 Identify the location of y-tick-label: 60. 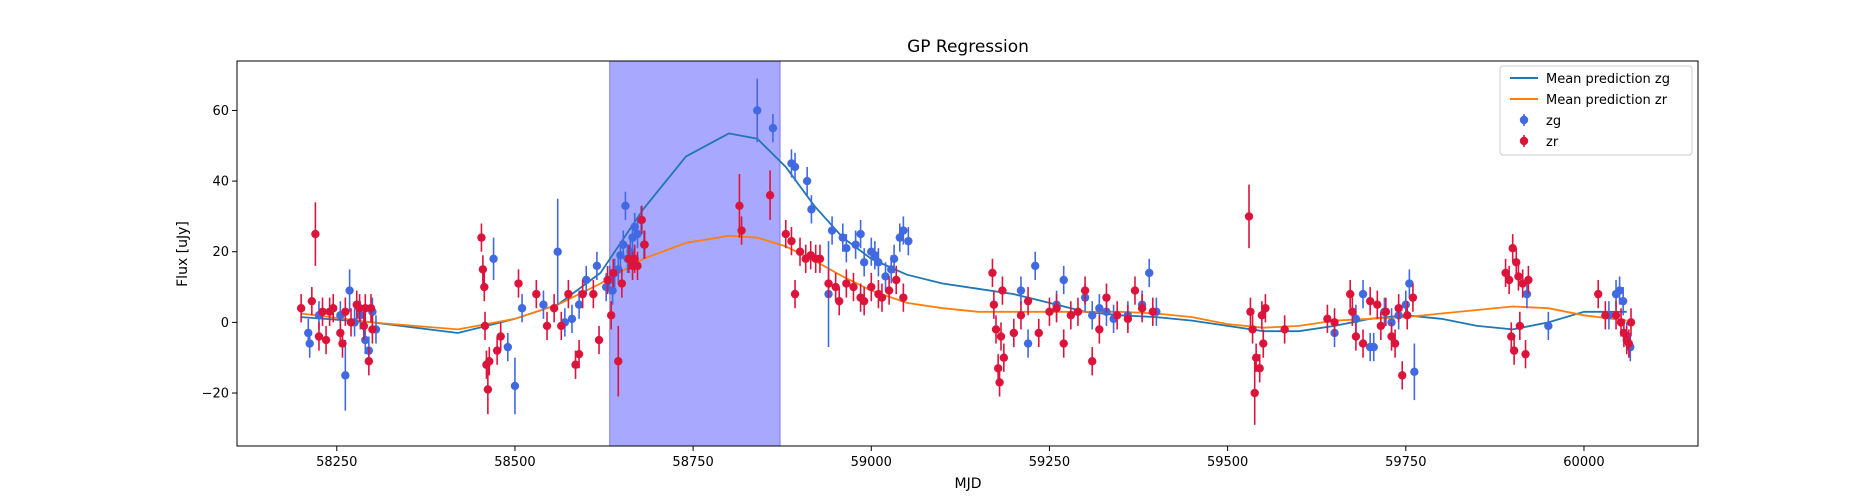
(220, 111).